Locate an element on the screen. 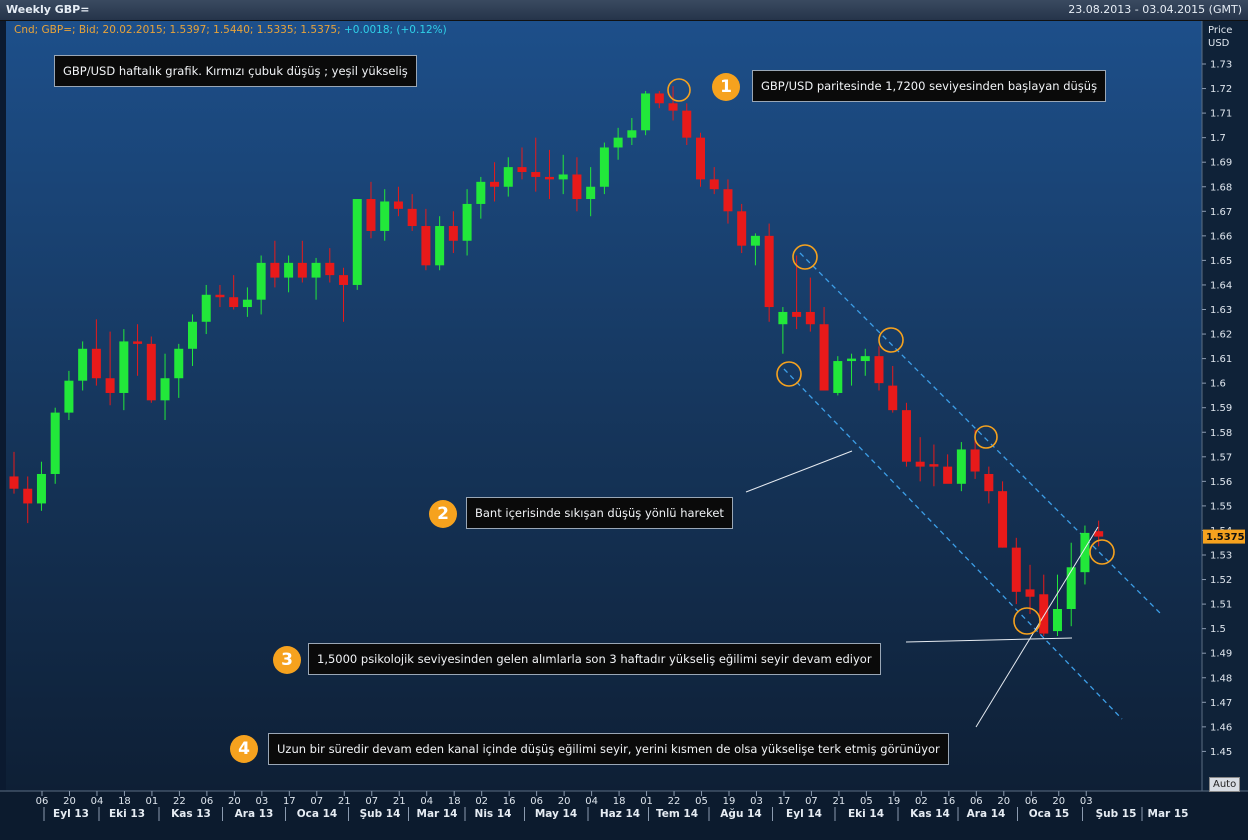 The height and width of the screenshot is (840, 1248). y-tick-label: 1.58 is located at coordinates (1221, 433).